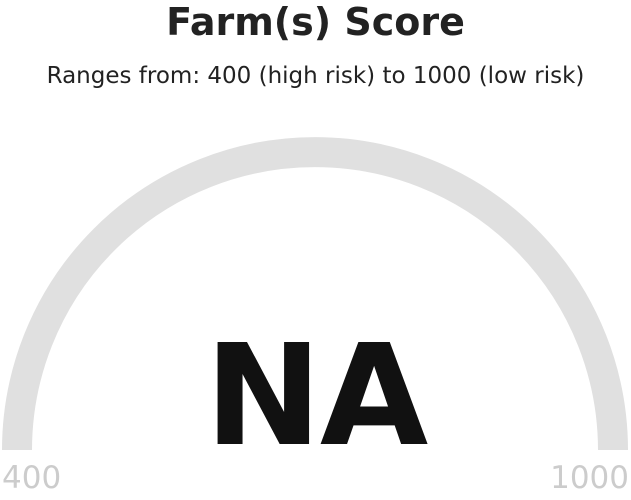 The width and height of the screenshot is (631, 500). What do you see at coordinates (315, 22) in the screenshot?
I see `gauge-title: Farm(s) Score` at bounding box center [315, 22].